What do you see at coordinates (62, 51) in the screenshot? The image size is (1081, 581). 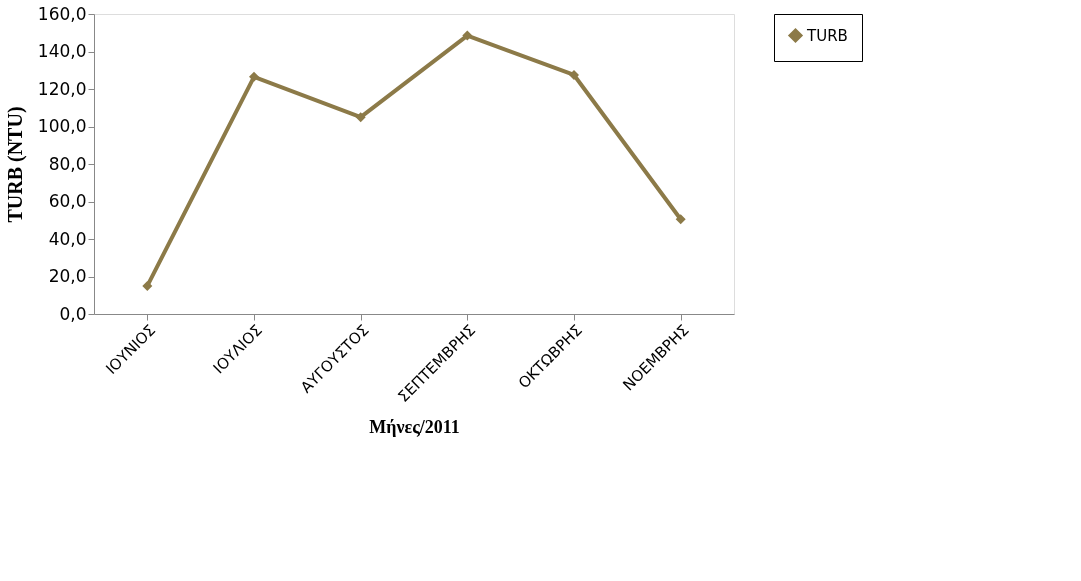 I see `y-tick-label: 140,0` at bounding box center [62, 51].